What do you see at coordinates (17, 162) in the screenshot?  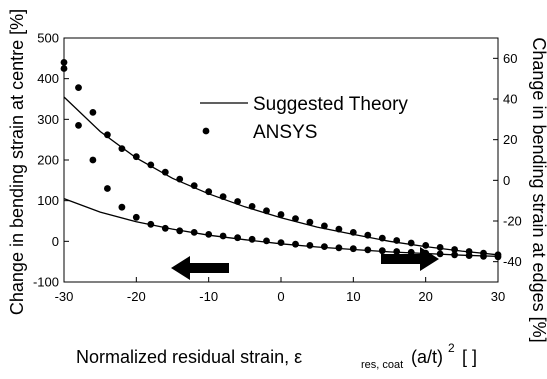 I see `y-axis-left-title: Change in bending strain at centre [%]` at bounding box center [17, 162].